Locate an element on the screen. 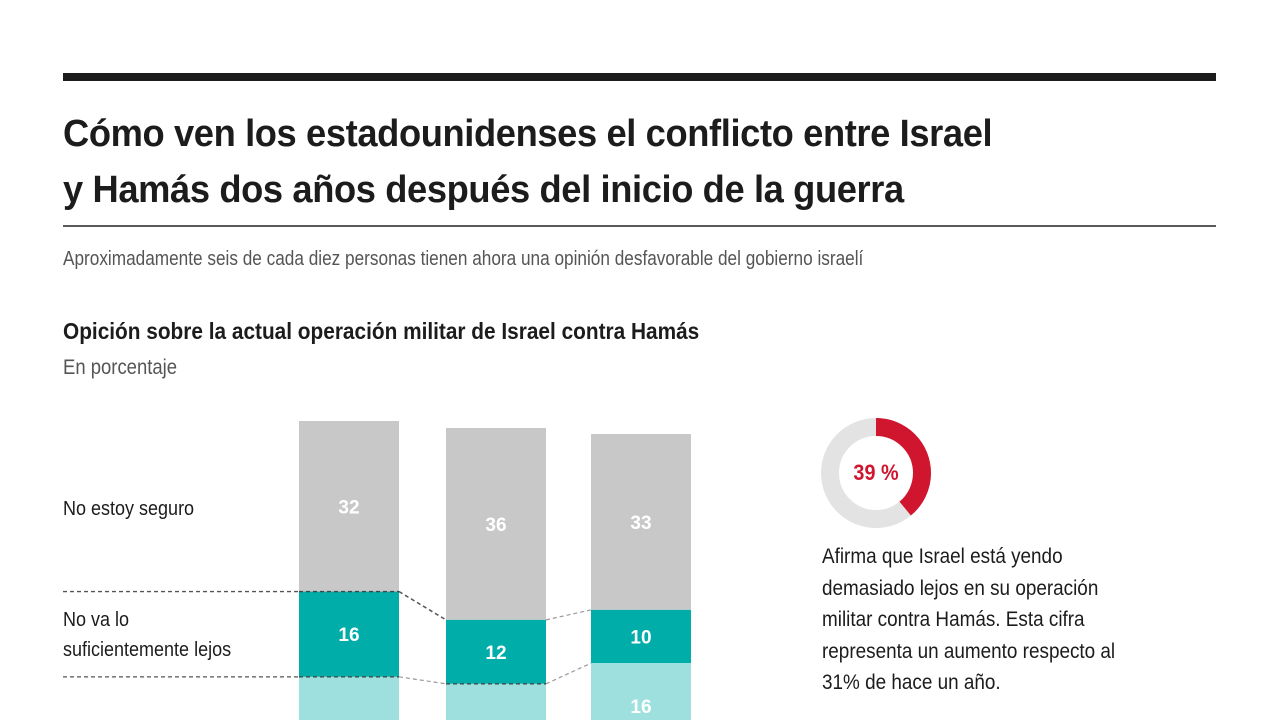 This screenshot has width=1280, height=720. donut-value-label: 39 % is located at coordinates (876, 472).